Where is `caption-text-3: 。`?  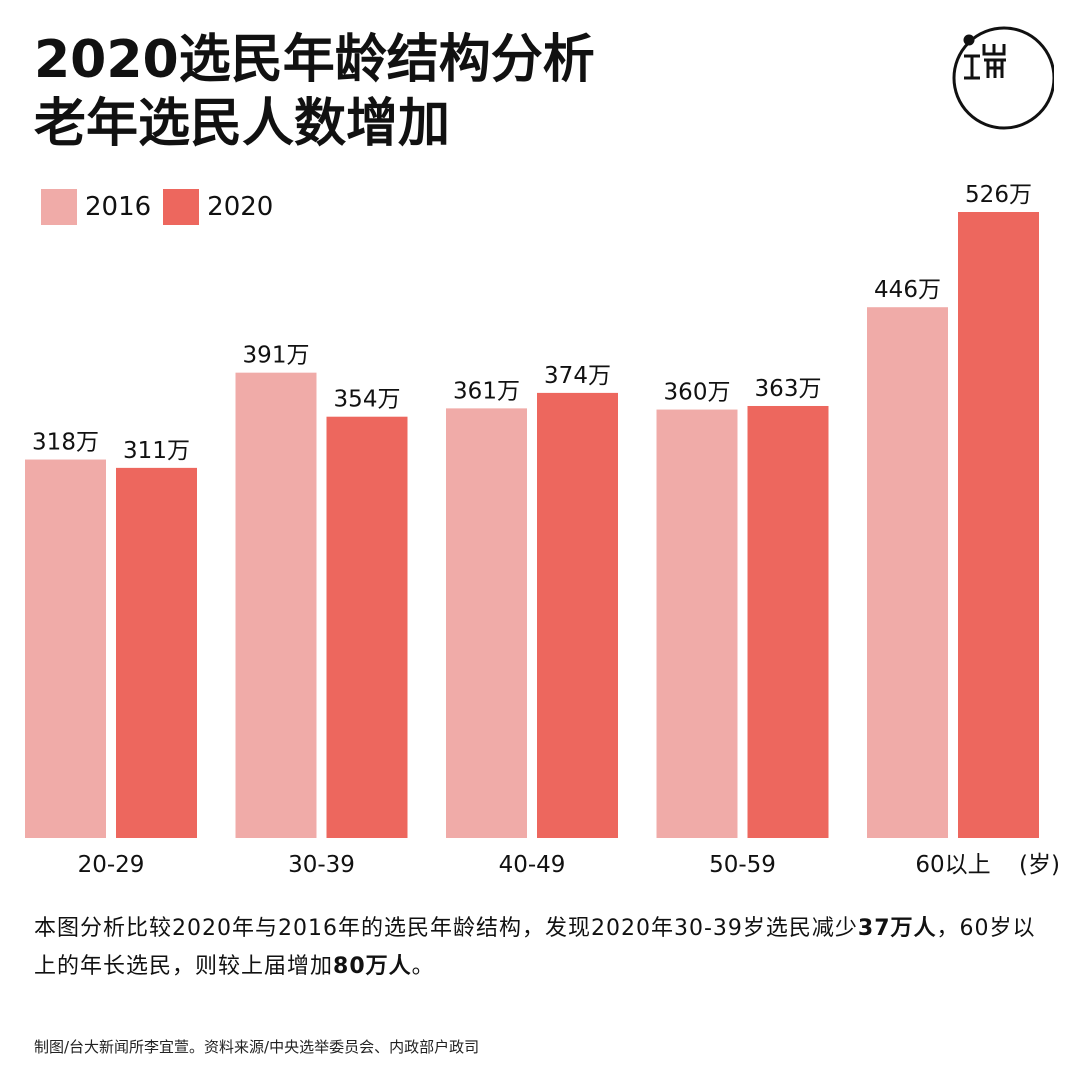
caption-text-3: 。 is located at coordinates (423, 966).